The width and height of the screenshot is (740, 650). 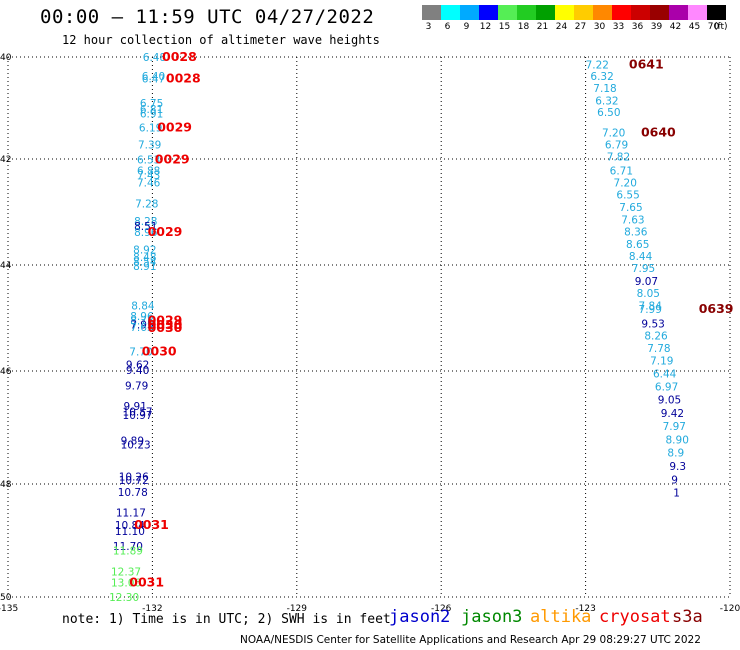 I want to click on legend-label: 18, so click(x=523, y=27).